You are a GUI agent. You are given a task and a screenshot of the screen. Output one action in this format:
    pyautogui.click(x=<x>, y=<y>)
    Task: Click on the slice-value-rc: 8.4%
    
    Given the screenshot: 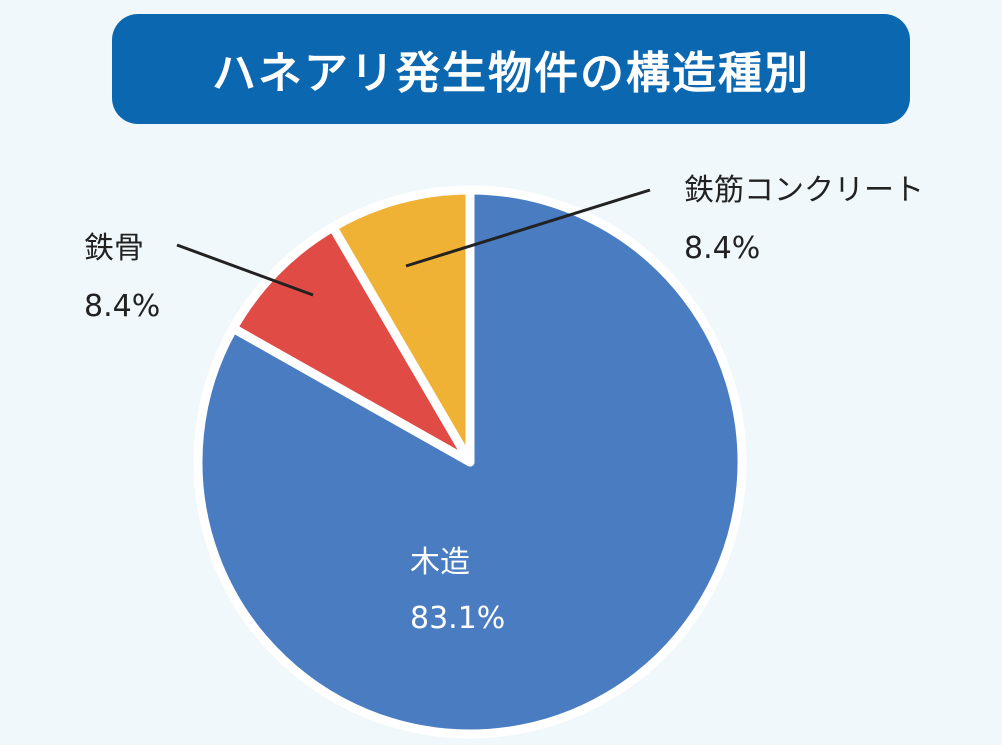 What is the action you would take?
    pyautogui.click(x=722, y=248)
    